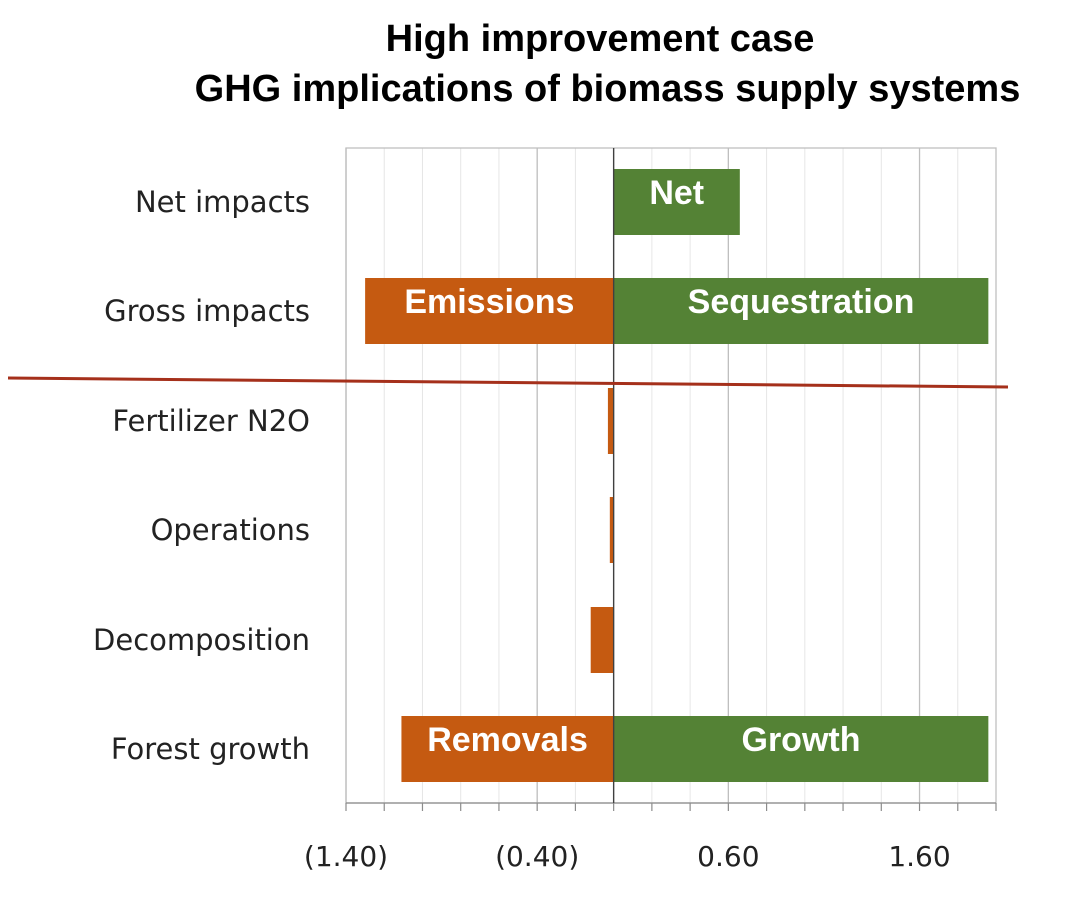  Describe the element at coordinates (230, 530) in the screenshot. I see `category-label: Operations` at that location.